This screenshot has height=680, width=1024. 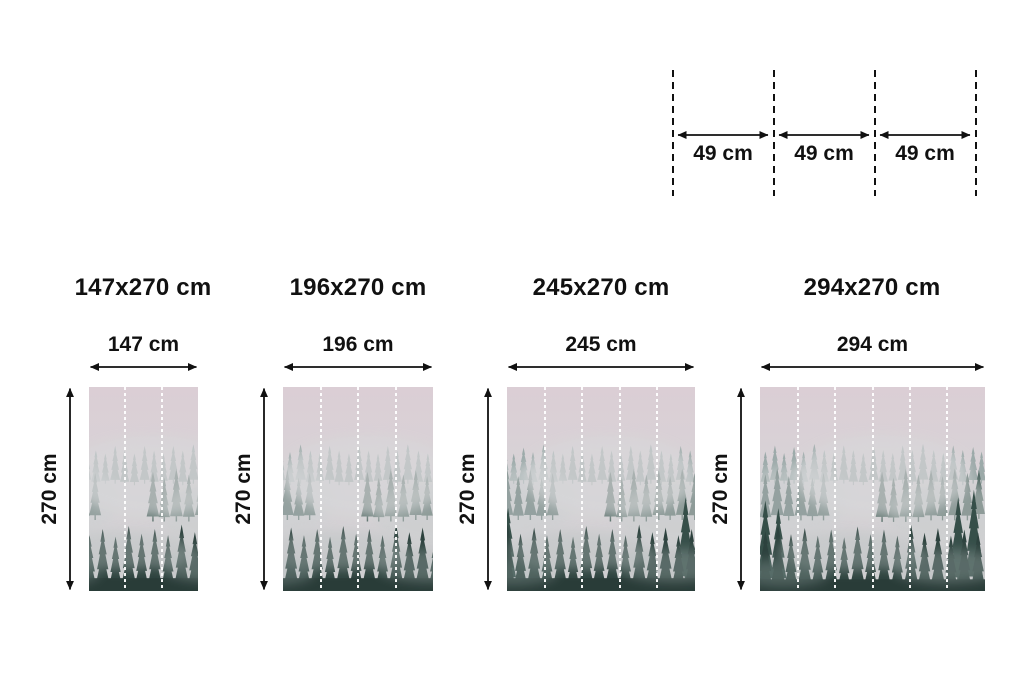 What do you see at coordinates (601, 287) in the screenshot?
I see `size-title: 245x270 cm` at bounding box center [601, 287].